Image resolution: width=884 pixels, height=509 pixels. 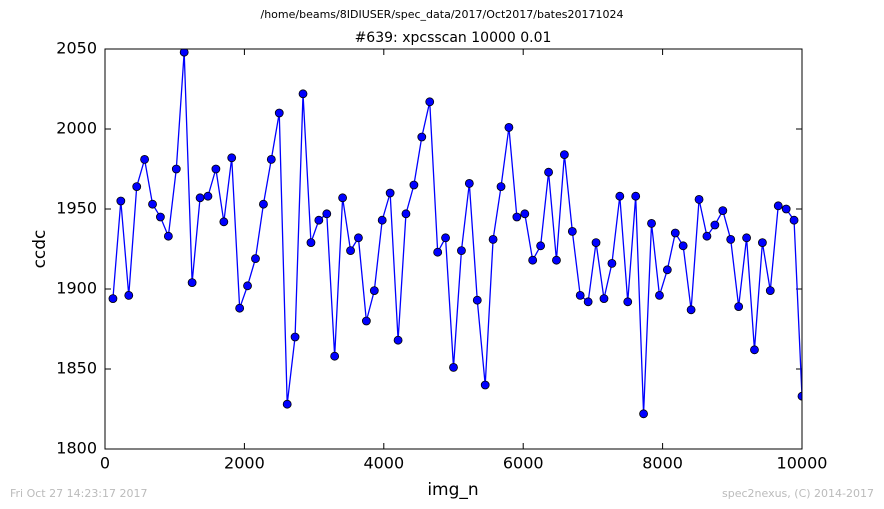 I want to click on y-tick-label: 1900, so click(x=76, y=288).